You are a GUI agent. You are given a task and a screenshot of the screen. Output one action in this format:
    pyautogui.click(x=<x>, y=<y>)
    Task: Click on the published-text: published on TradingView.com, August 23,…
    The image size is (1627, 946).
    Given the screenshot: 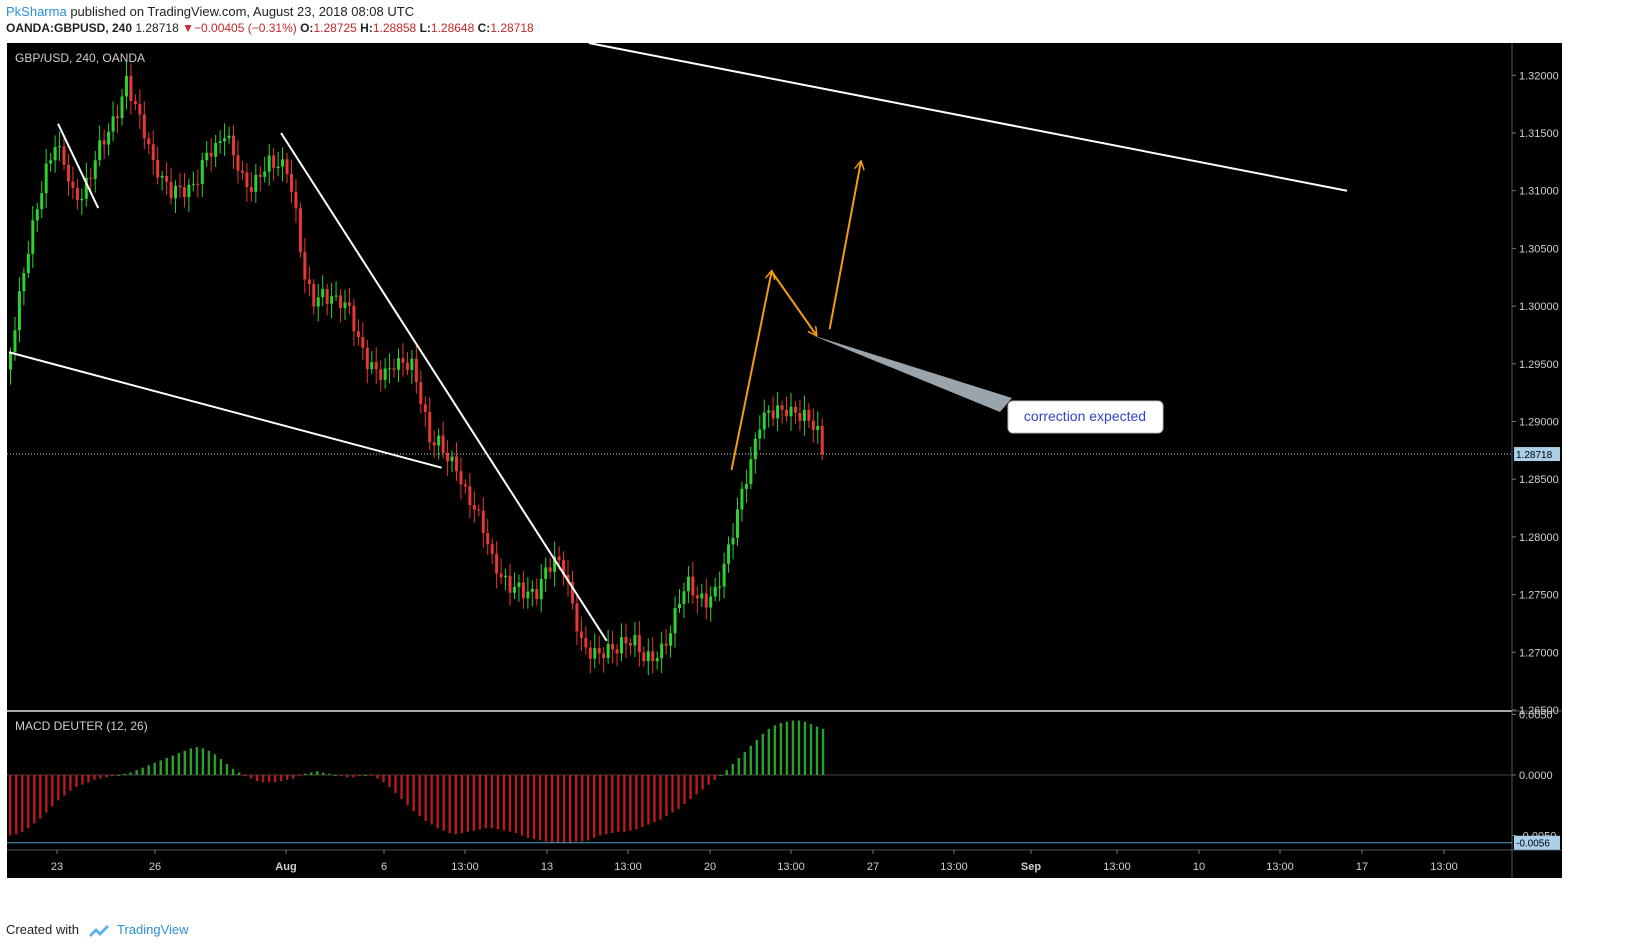 What is the action you would take?
    pyautogui.click(x=242, y=11)
    